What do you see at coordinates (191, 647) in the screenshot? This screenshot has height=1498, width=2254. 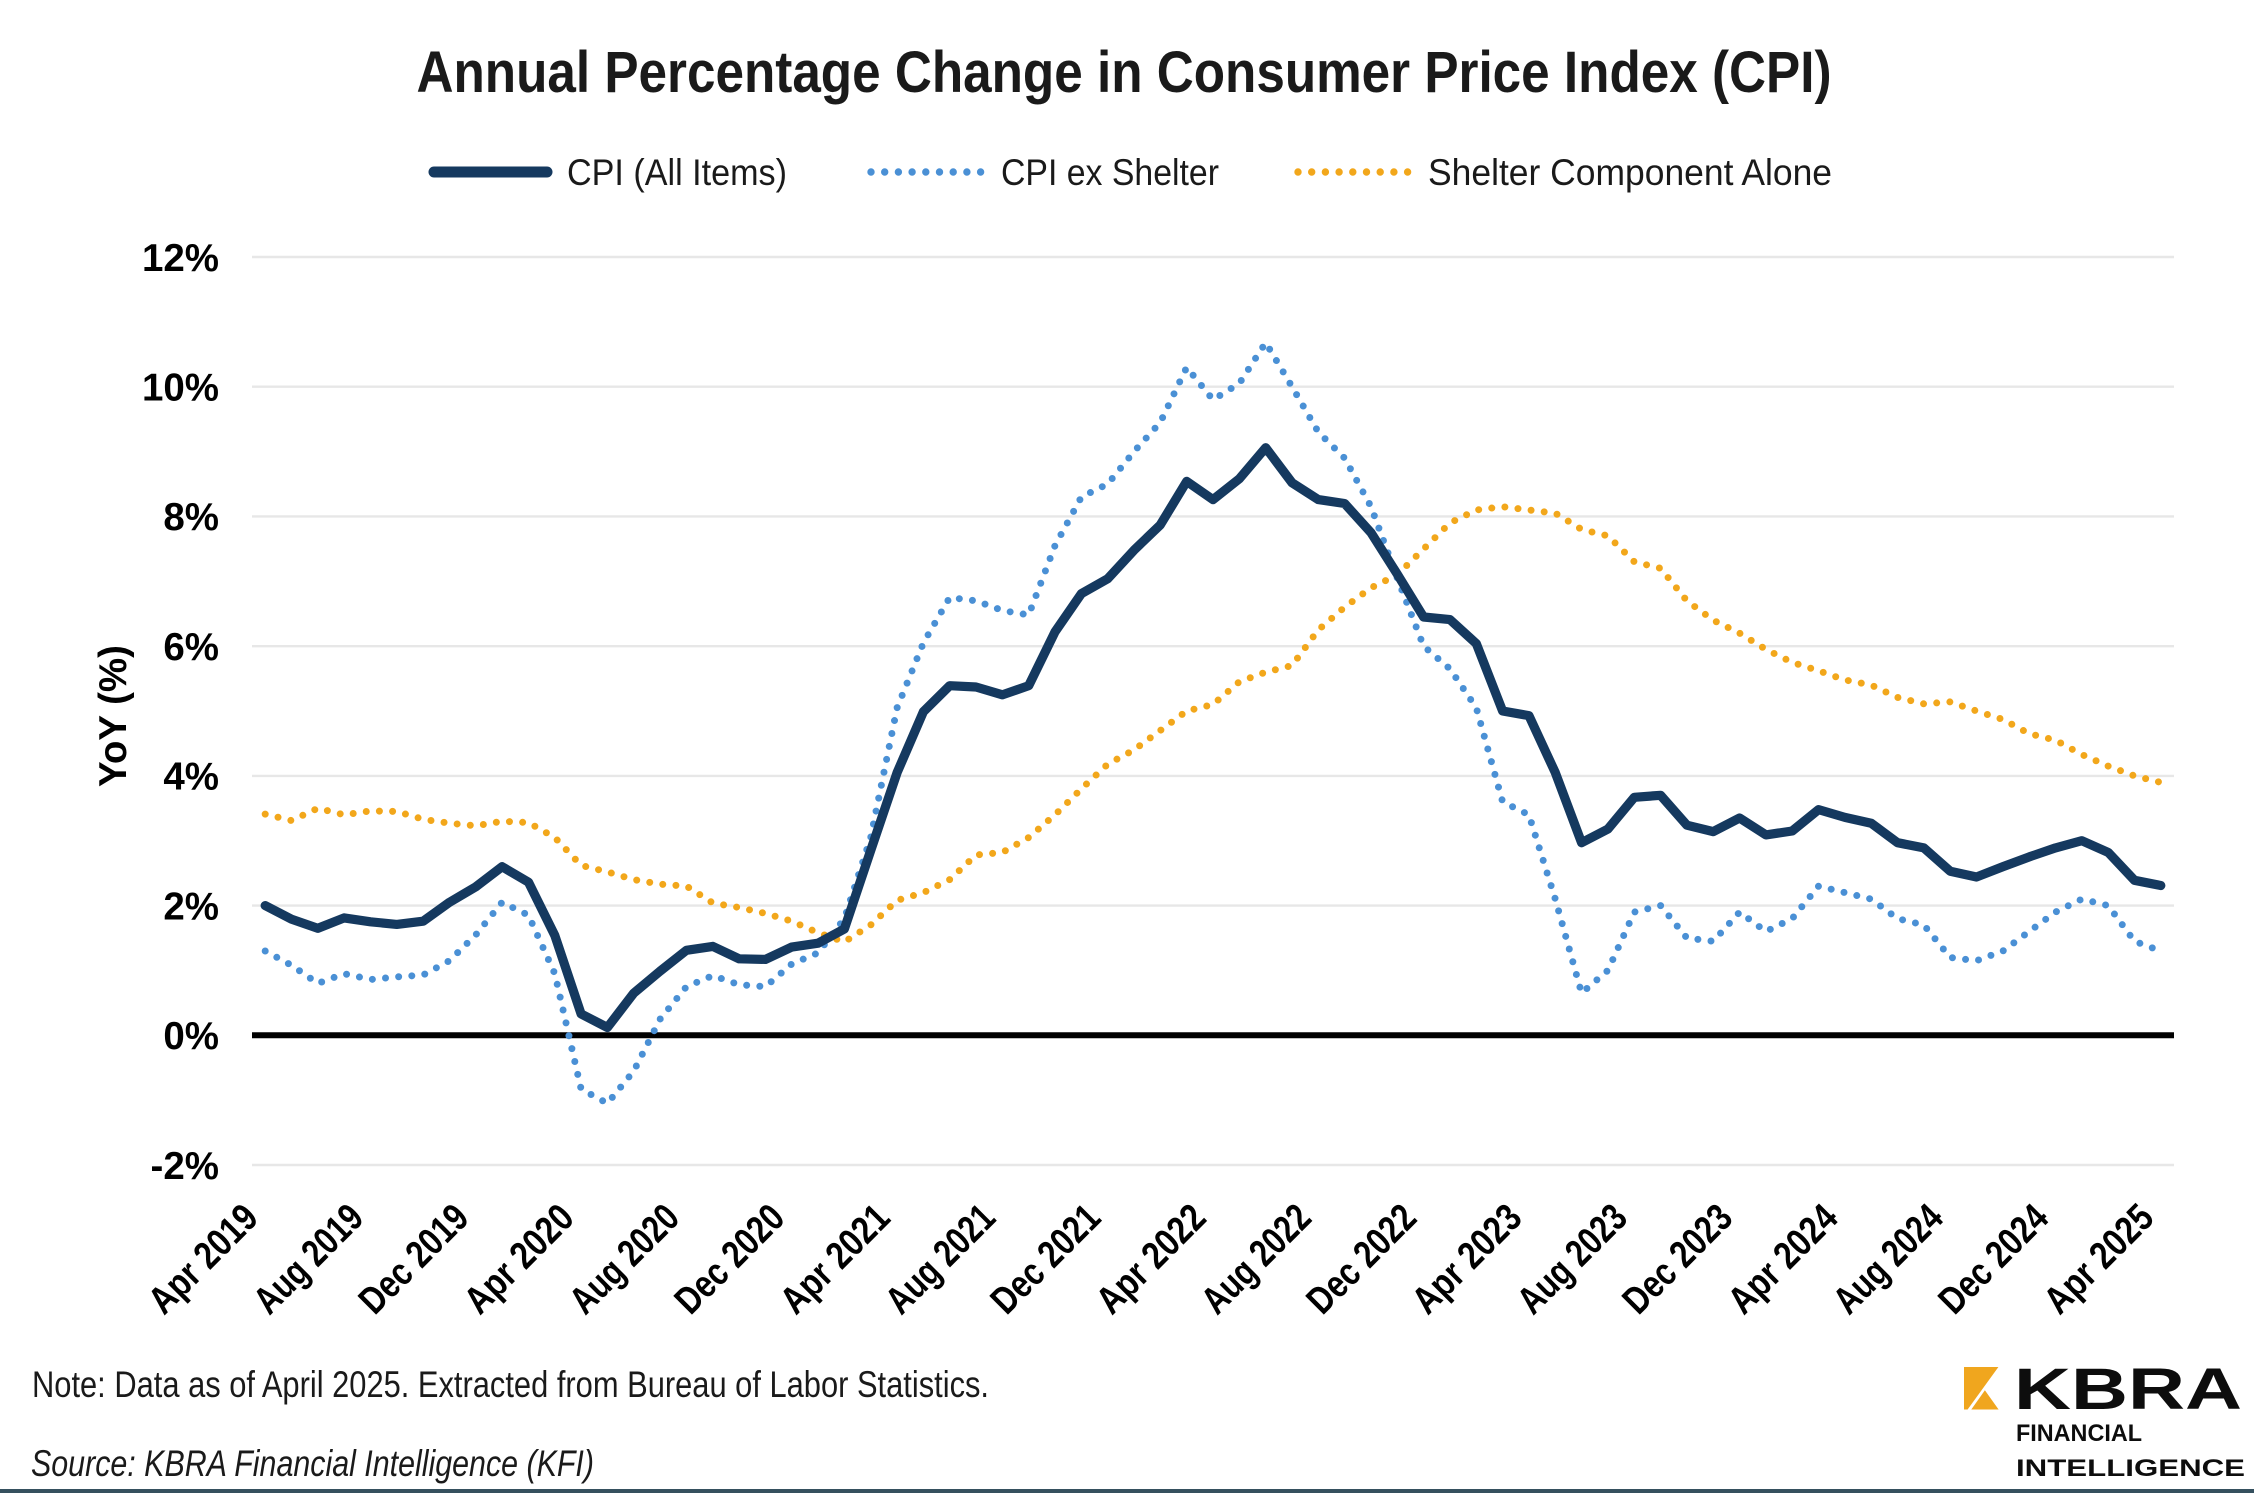 I see `svg-text: 6%` at bounding box center [191, 647].